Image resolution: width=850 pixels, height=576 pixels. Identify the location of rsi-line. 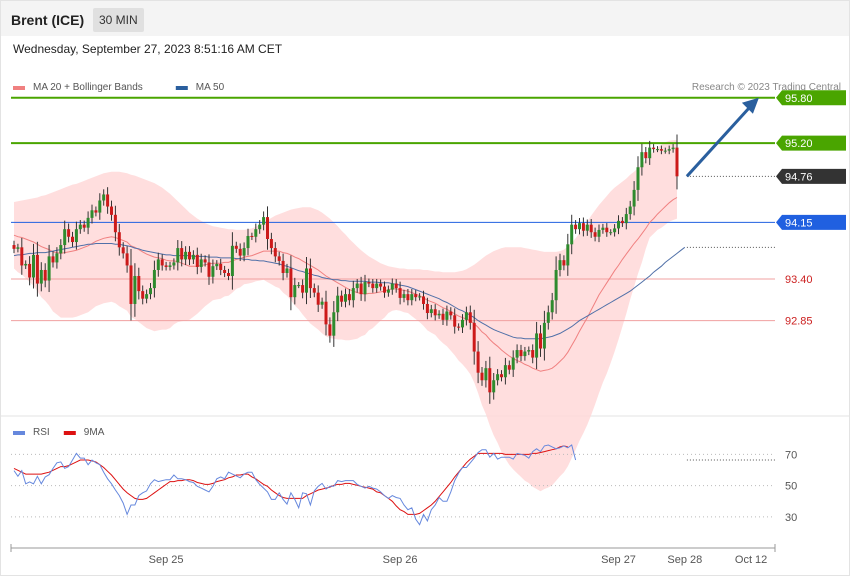
(295, 485).